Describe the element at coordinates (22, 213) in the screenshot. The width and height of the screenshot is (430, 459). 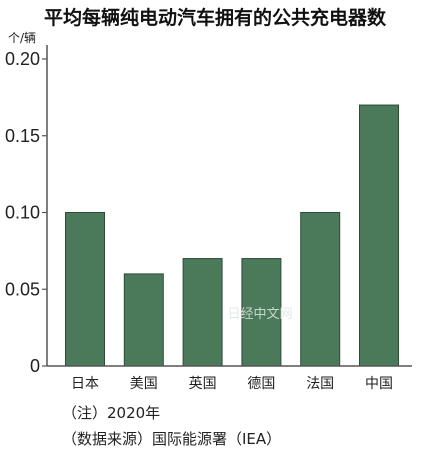
I see `y-tick-label: 0.10` at that location.